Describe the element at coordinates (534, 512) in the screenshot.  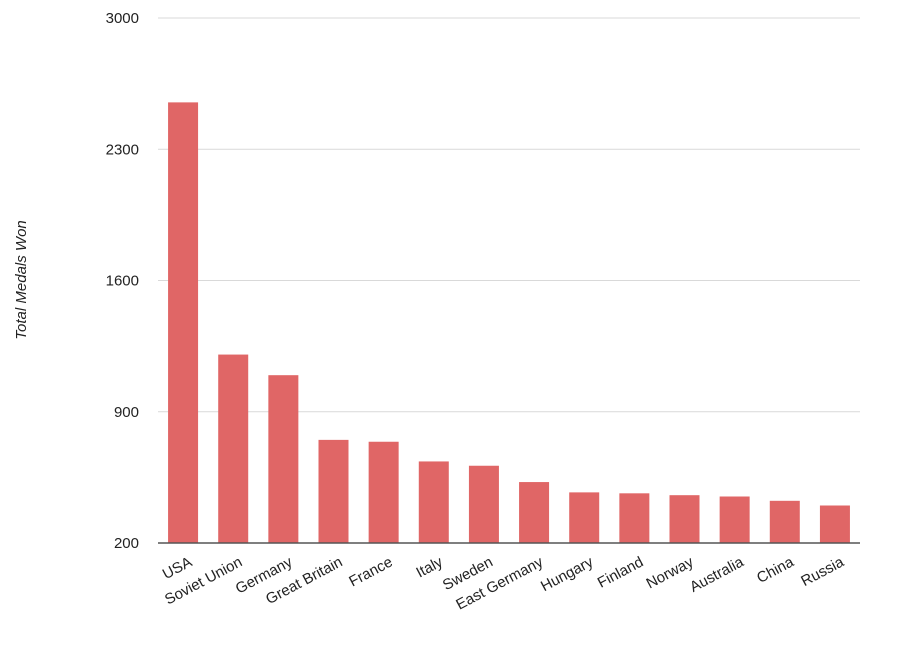
I see `bar-east-germany` at that location.